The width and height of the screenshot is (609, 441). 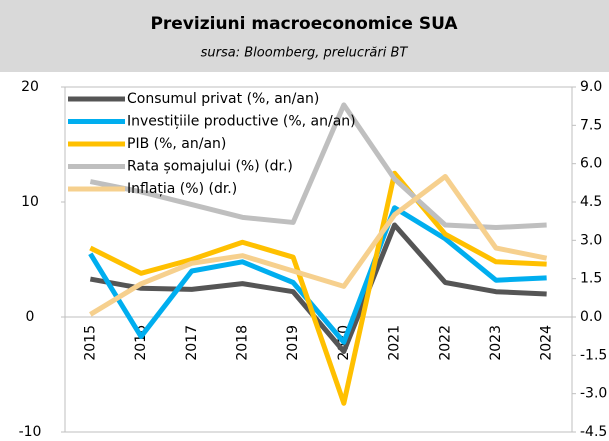 I want to click on x-tick-label: 2015, so click(x=90, y=343).